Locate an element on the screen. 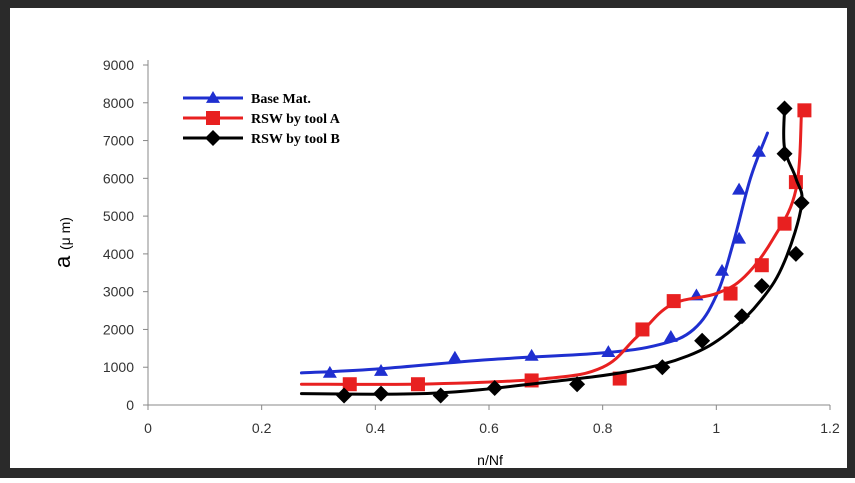 The image size is (855, 483). y-axis-title: a (μ m) is located at coordinates (62, 242).